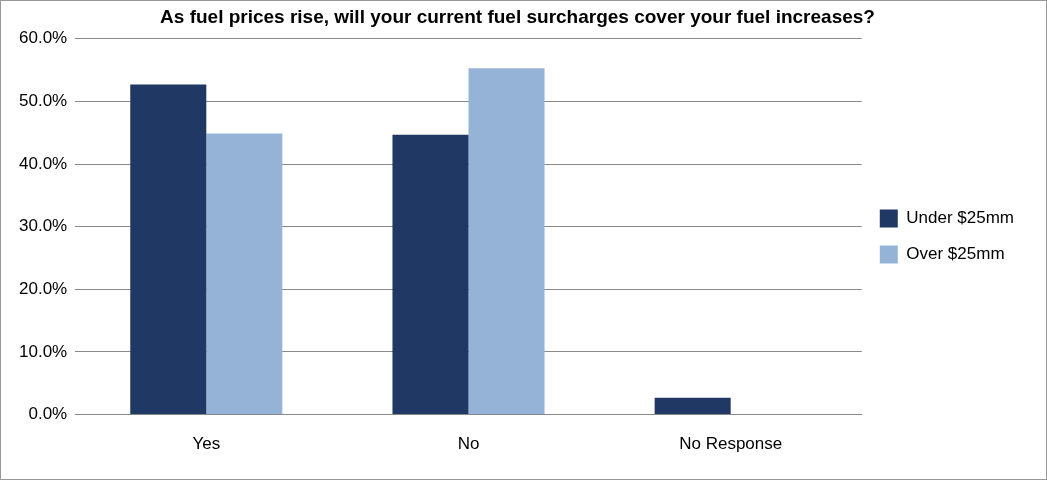 This screenshot has height=480, width=1047. I want to click on y-tick-label: 20.0%, so click(43, 289).